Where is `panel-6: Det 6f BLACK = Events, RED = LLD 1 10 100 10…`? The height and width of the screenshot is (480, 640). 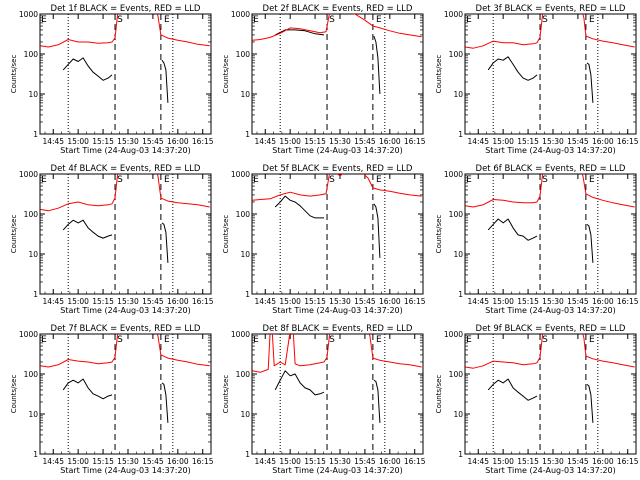
panel-6: Det 6f BLACK = Events, RED = LLD 1 10 100 10… is located at coordinates (537, 239).